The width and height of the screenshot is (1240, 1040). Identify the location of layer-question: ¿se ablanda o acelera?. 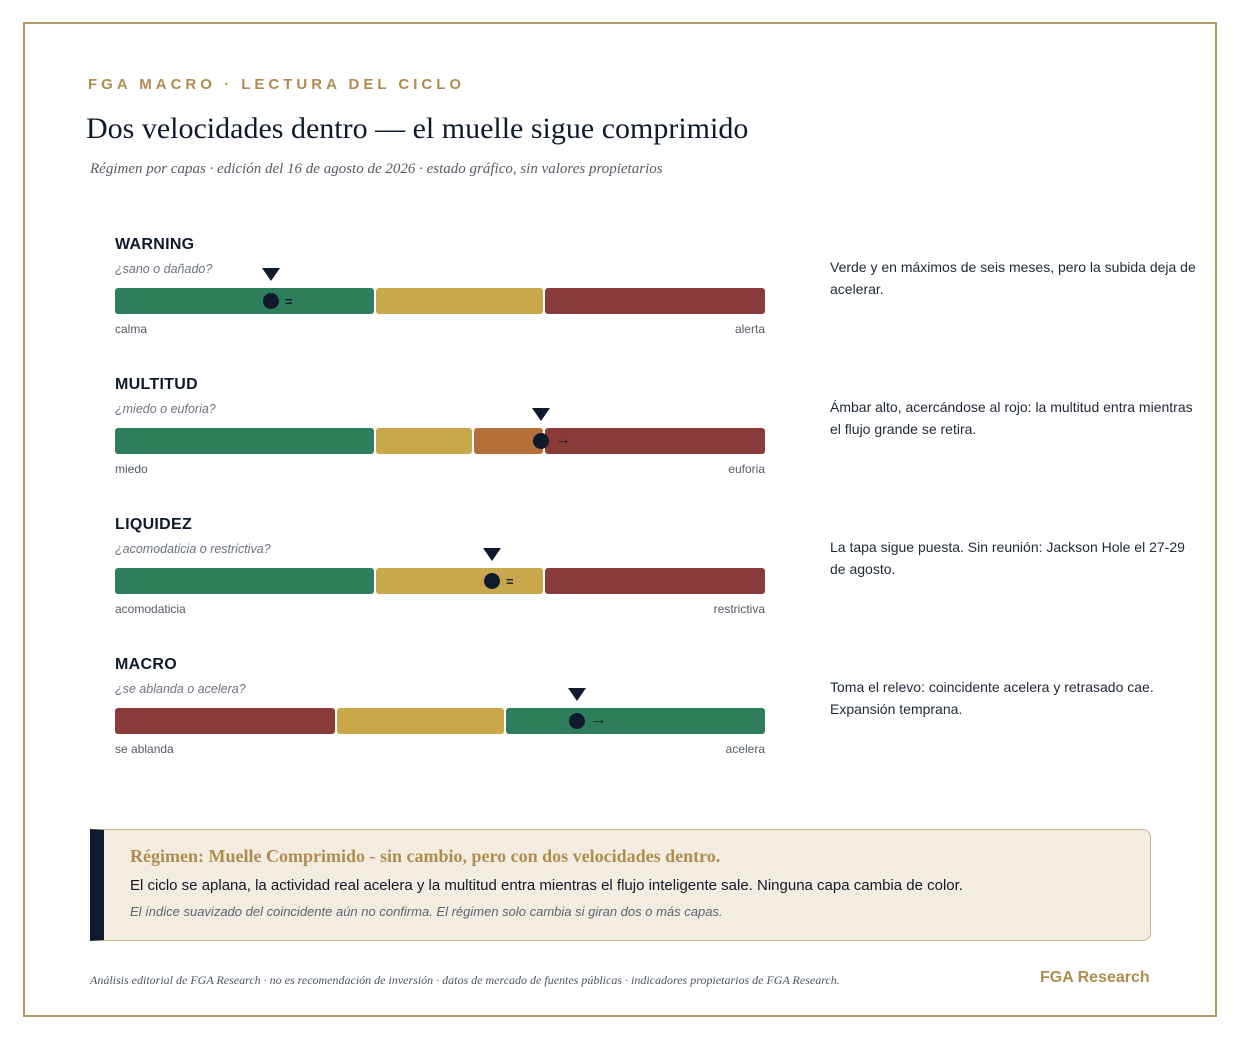
(180, 689).